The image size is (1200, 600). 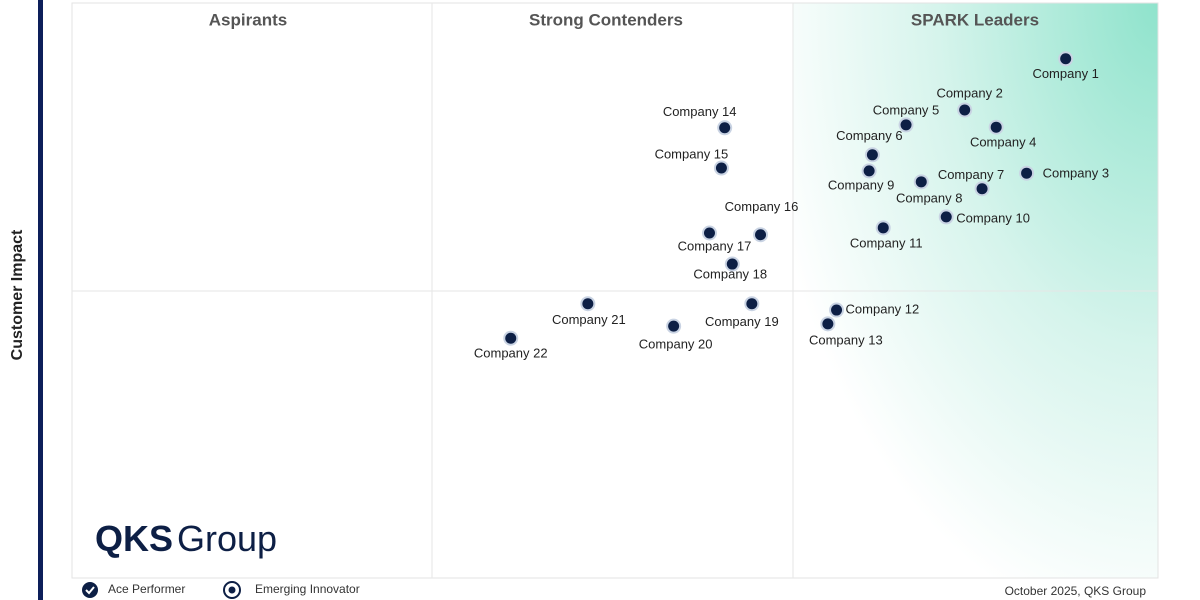 What do you see at coordinates (971, 174) in the screenshot?
I see `point-label: Company 7` at bounding box center [971, 174].